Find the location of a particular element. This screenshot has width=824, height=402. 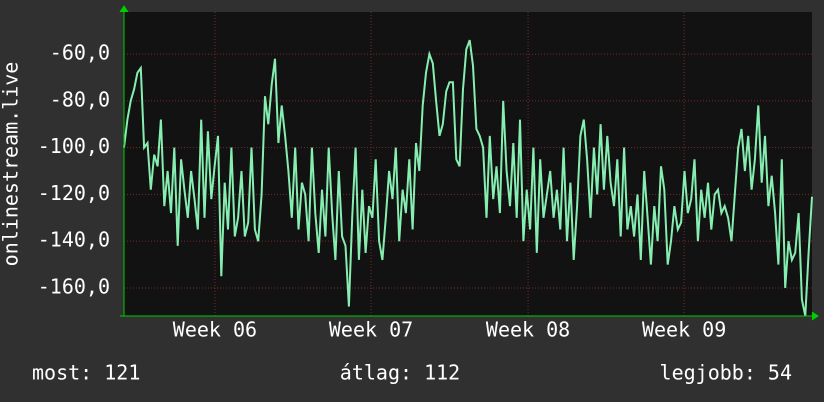

y-axis-label: onlinestream.live is located at coordinates (11, 164).